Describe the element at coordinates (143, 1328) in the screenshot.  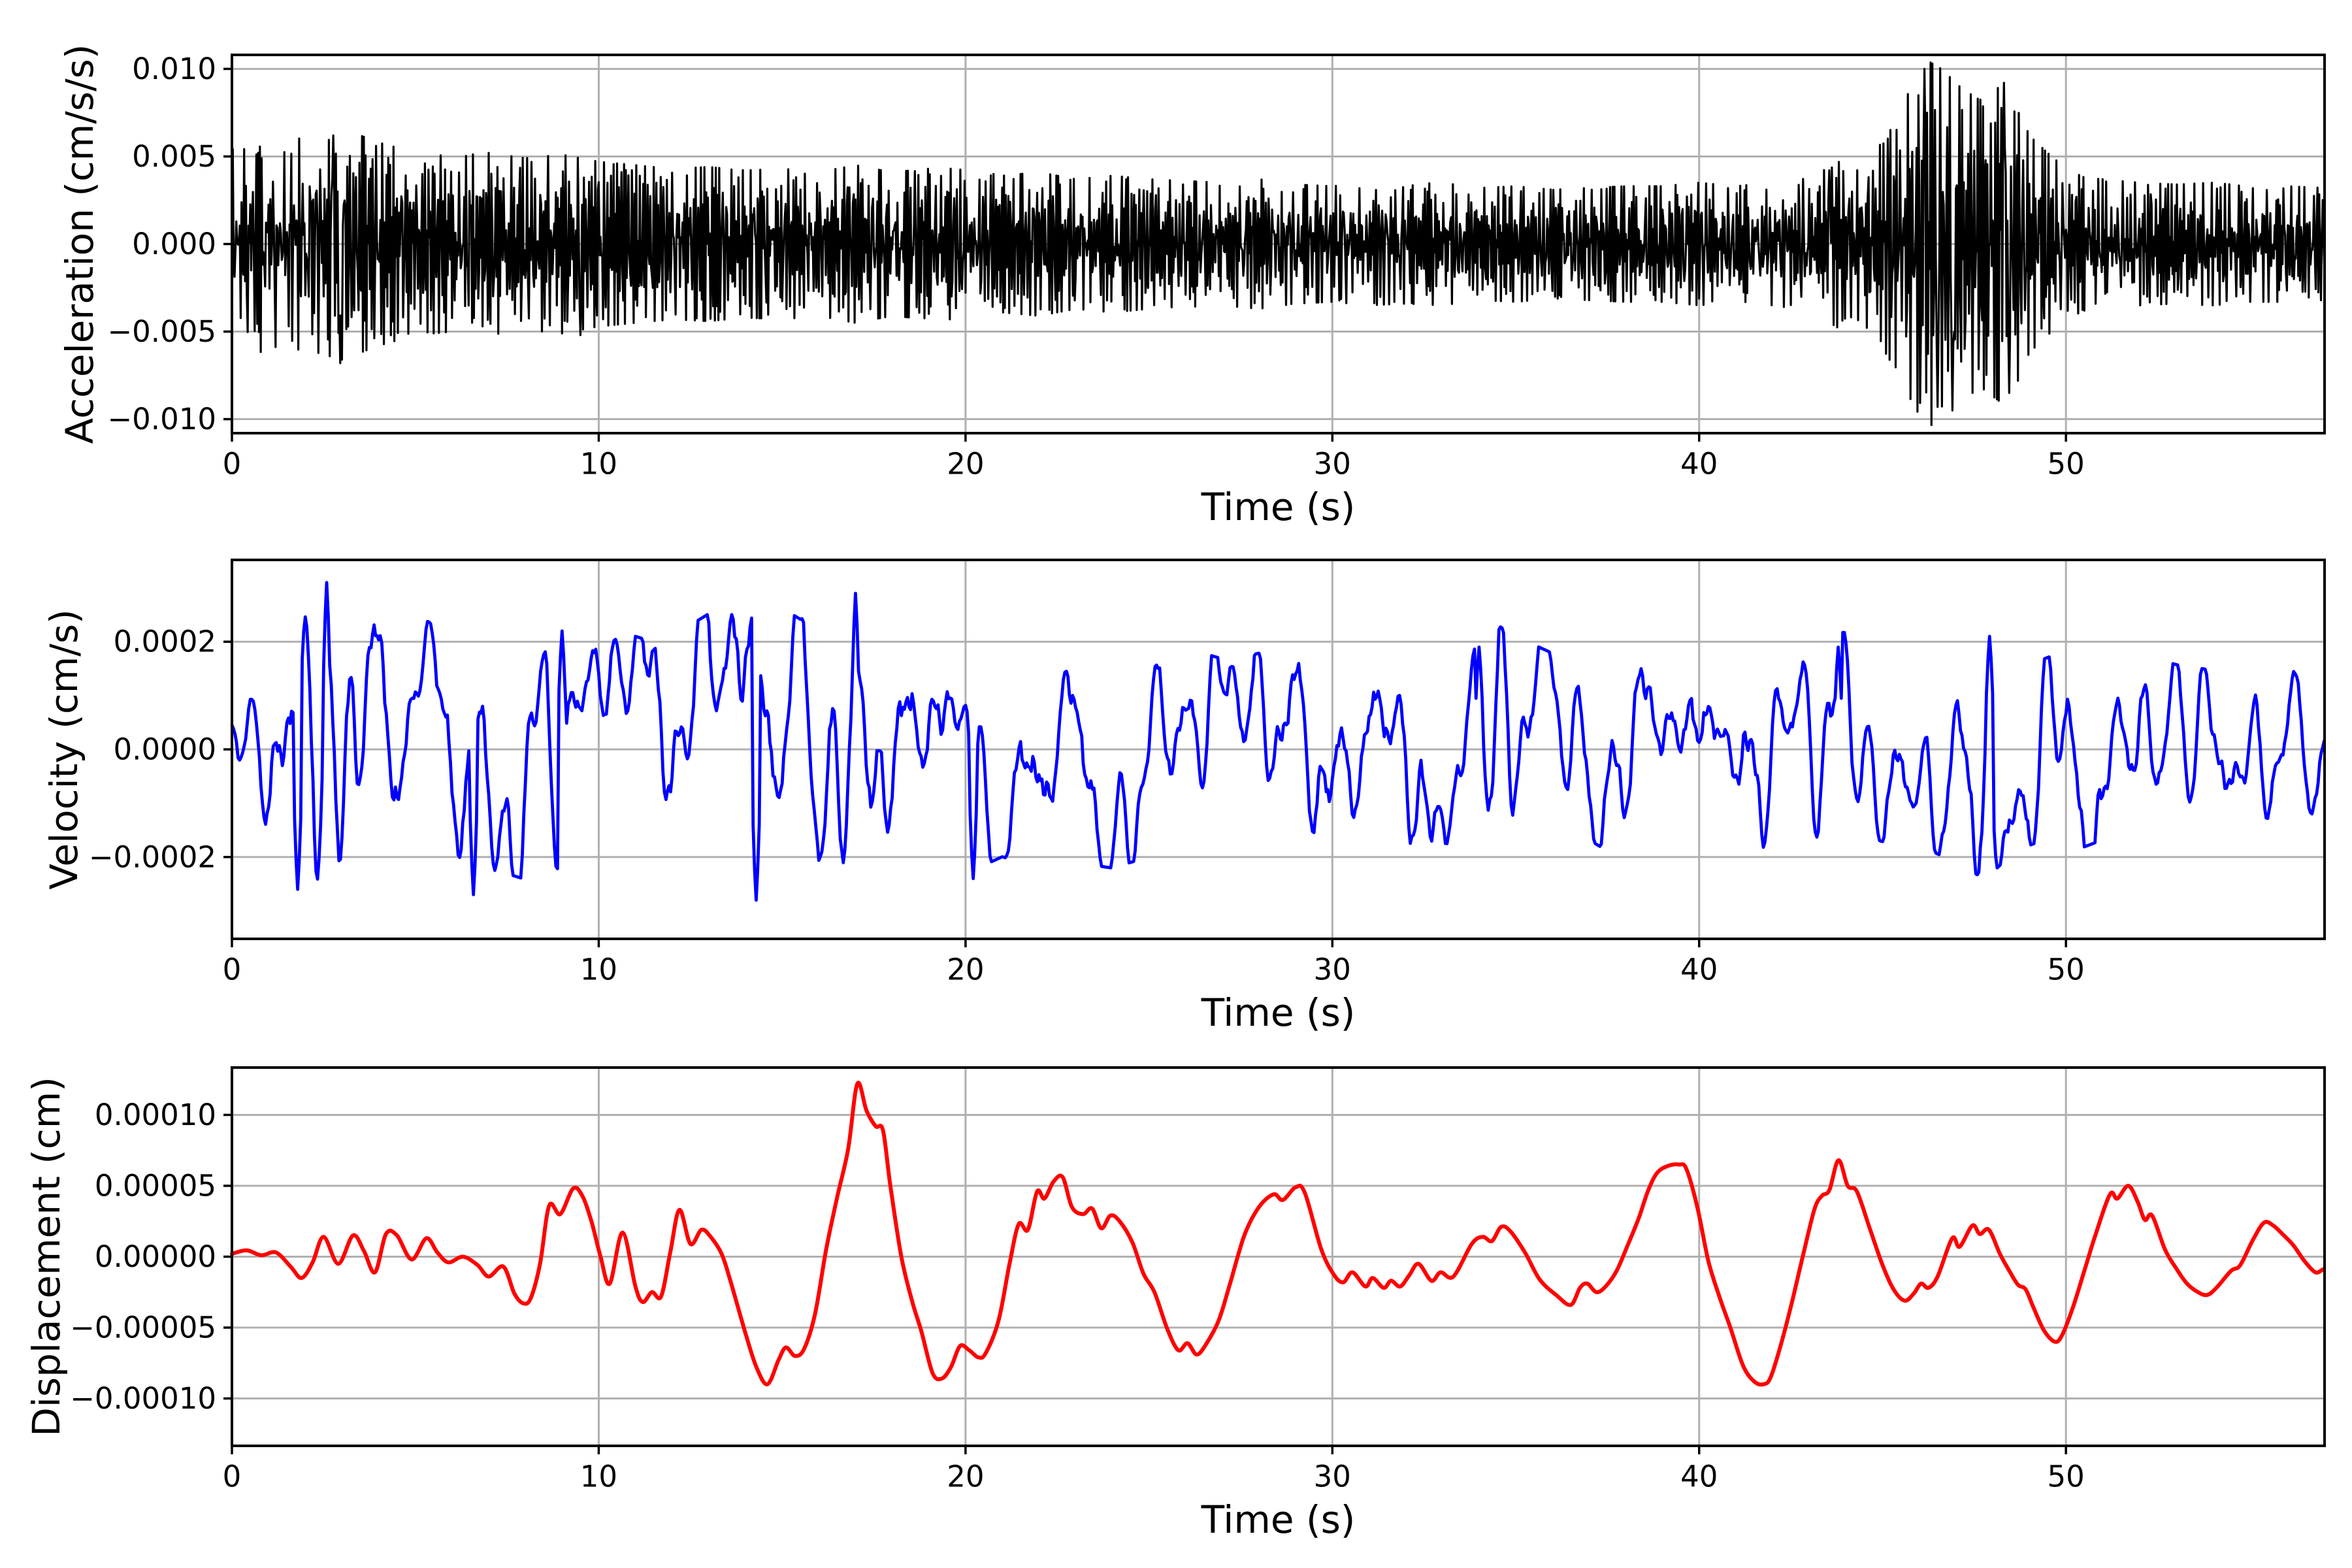
I see `y-tick-label: −0.00005` at that location.